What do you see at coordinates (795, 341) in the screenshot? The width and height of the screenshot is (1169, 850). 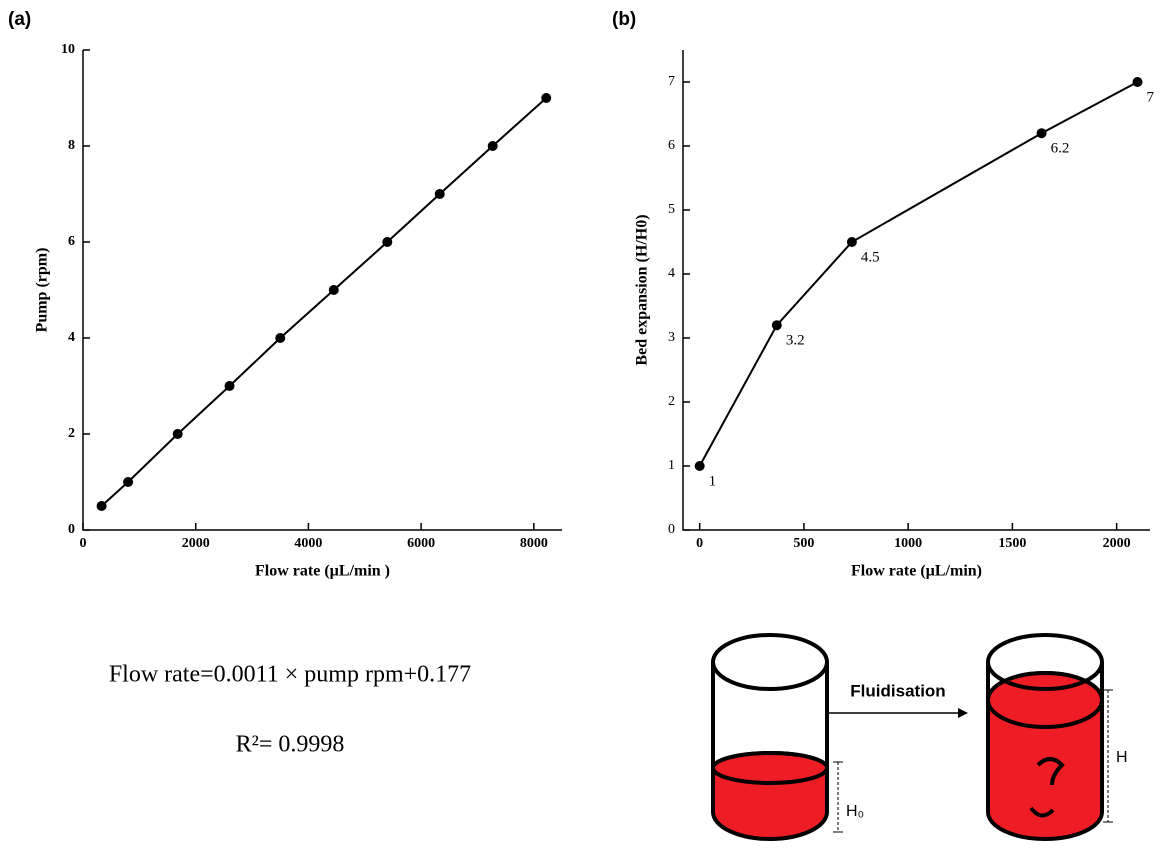 I see `data-label: 3.2` at bounding box center [795, 341].